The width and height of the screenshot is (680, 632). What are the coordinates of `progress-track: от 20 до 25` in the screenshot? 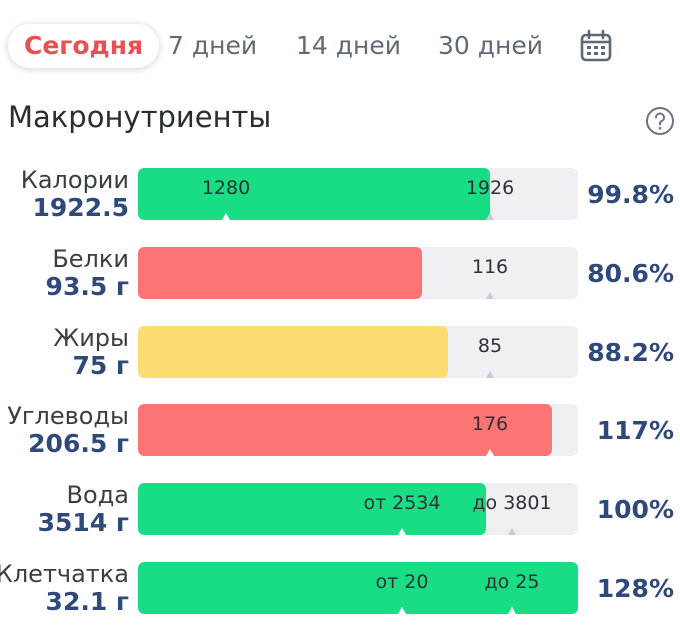 It's located at (358, 588).